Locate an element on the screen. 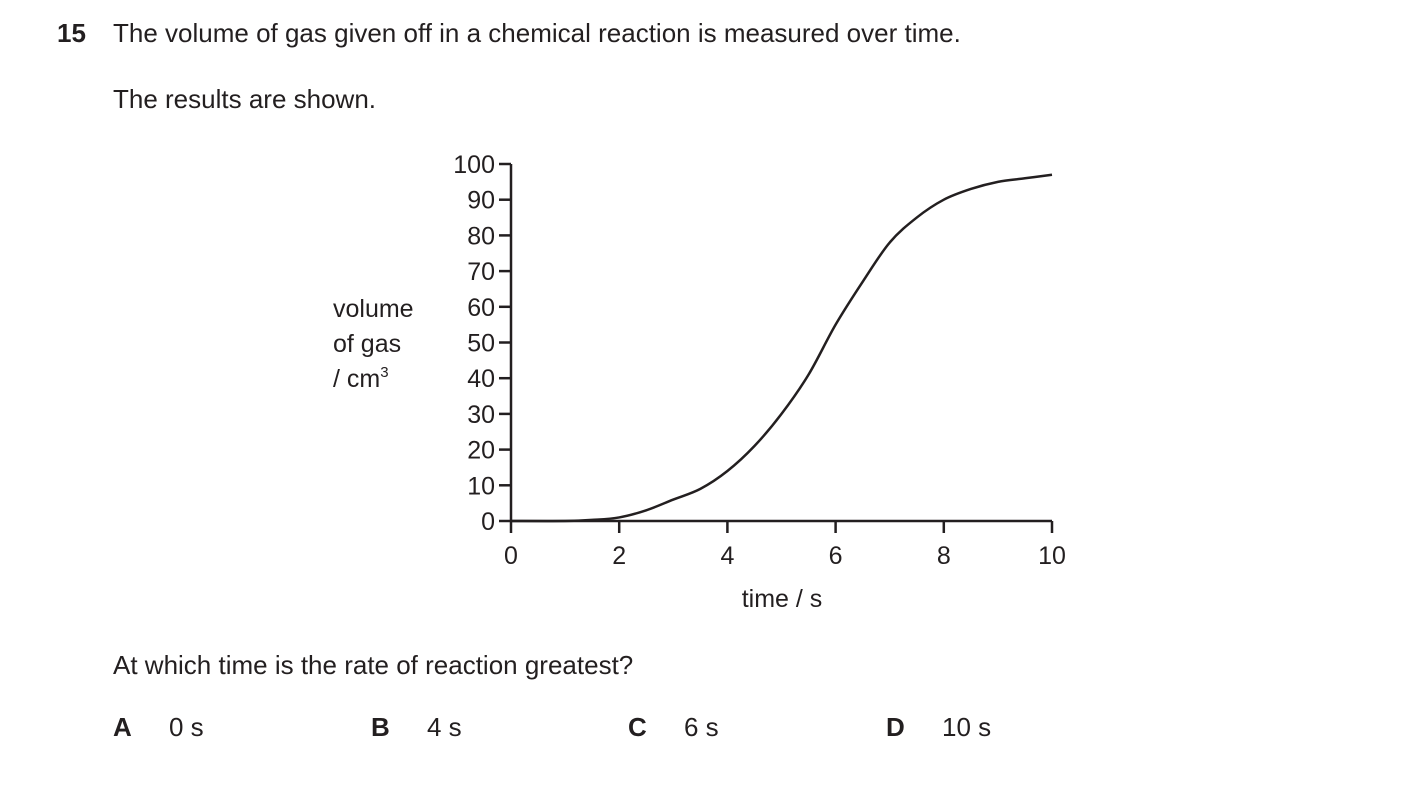 Image resolution: width=1403 pixels, height=791 pixels. option-a-text: 0 s is located at coordinates (186, 727).